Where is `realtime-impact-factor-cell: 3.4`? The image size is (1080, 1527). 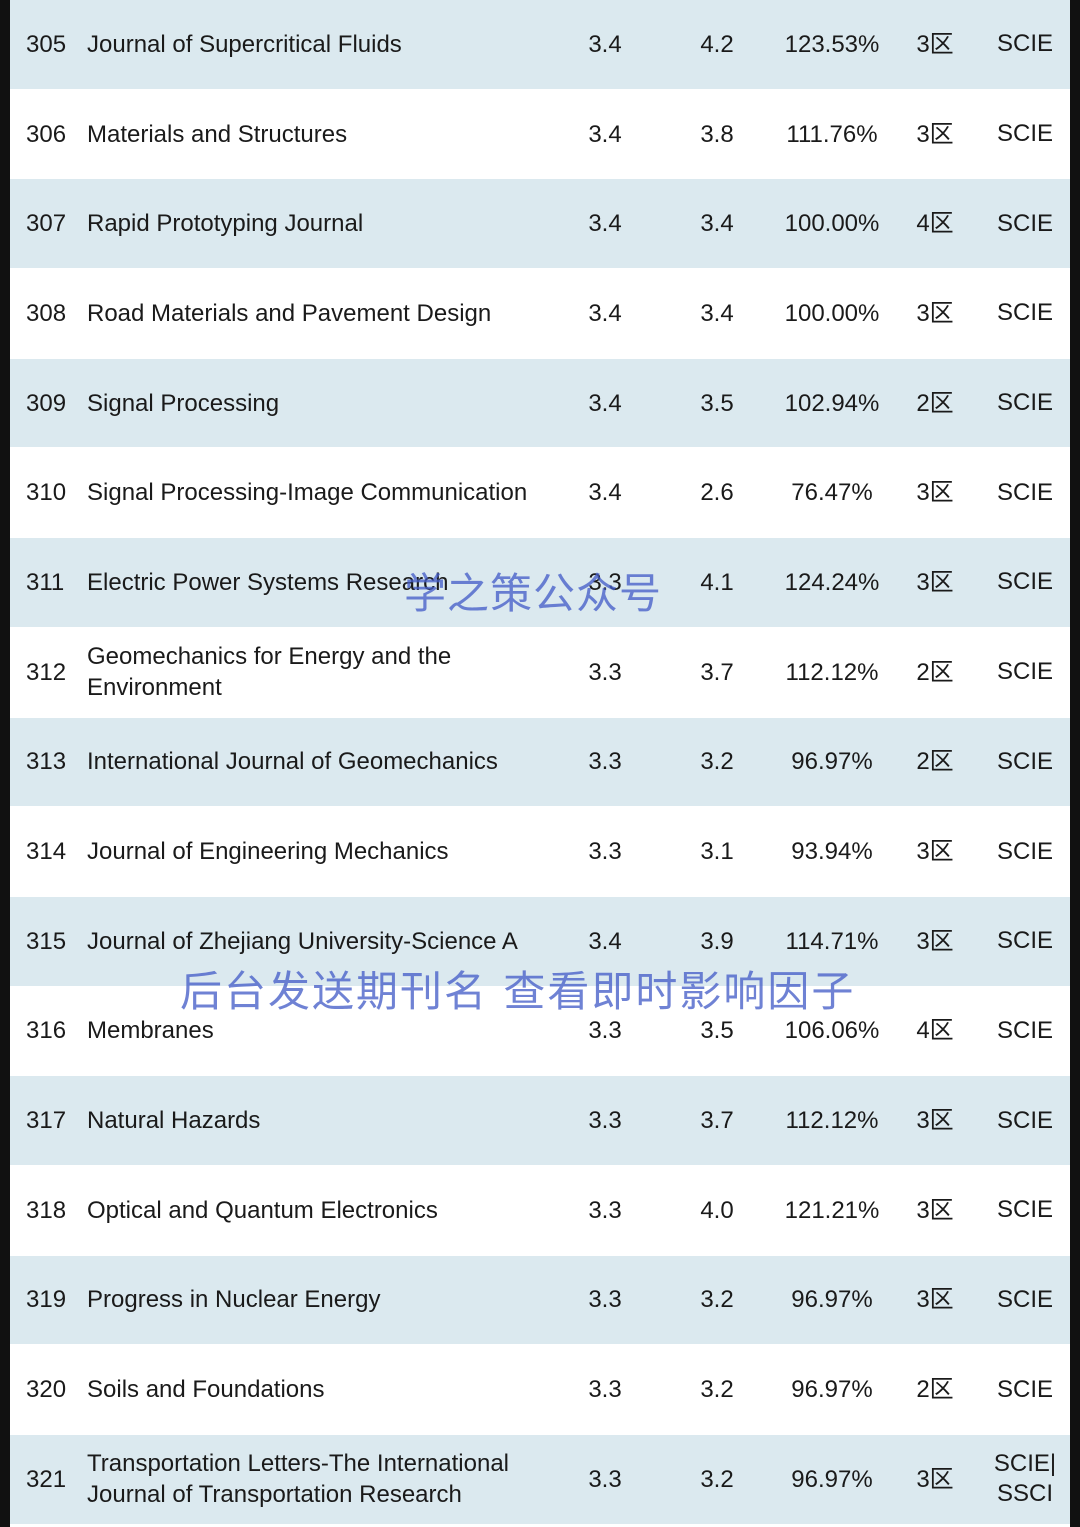 realtime-impact-factor-cell: 3.4 is located at coordinates (717, 224).